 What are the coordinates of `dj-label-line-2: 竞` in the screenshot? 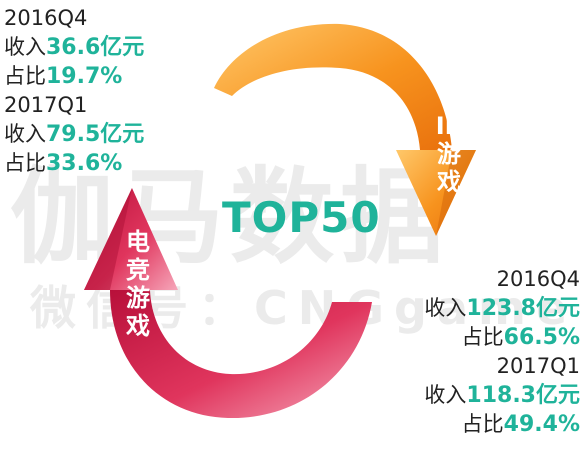 It's located at (138, 270).